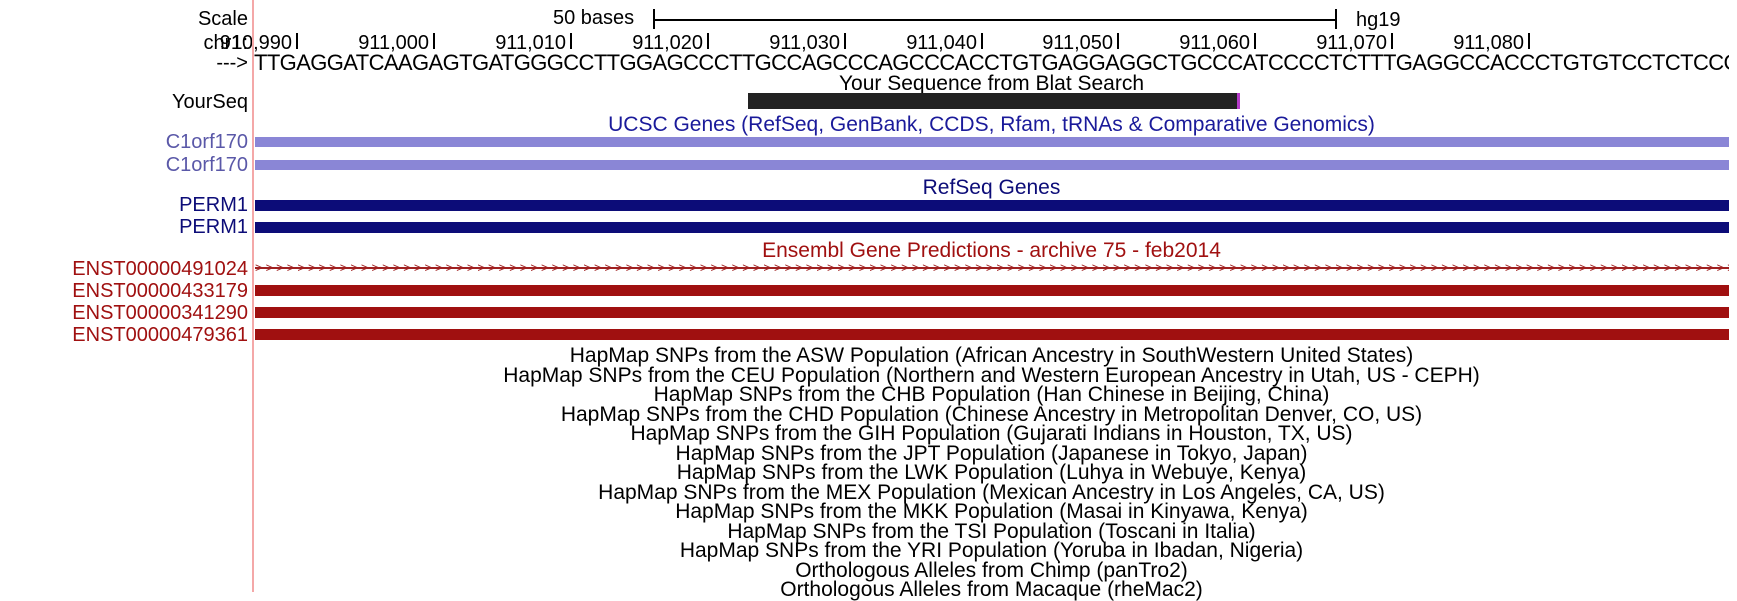  What do you see at coordinates (1378, 20) in the screenshot?
I see `assembly-label: hg19` at bounding box center [1378, 20].